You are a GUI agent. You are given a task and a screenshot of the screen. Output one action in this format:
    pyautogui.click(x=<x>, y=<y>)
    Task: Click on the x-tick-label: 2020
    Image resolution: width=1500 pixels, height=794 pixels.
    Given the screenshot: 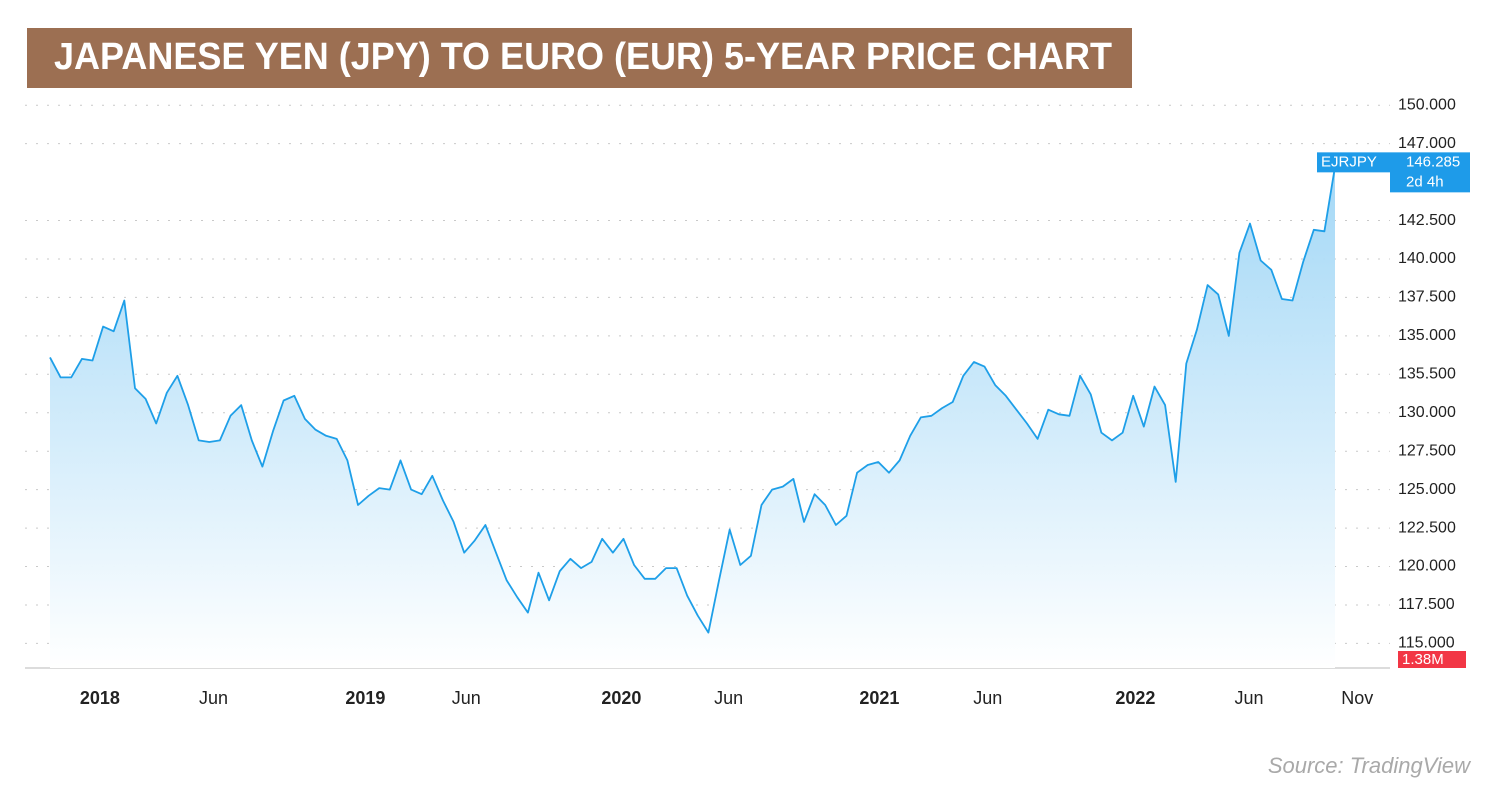 What is the action you would take?
    pyautogui.click(x=621, y=698)
    